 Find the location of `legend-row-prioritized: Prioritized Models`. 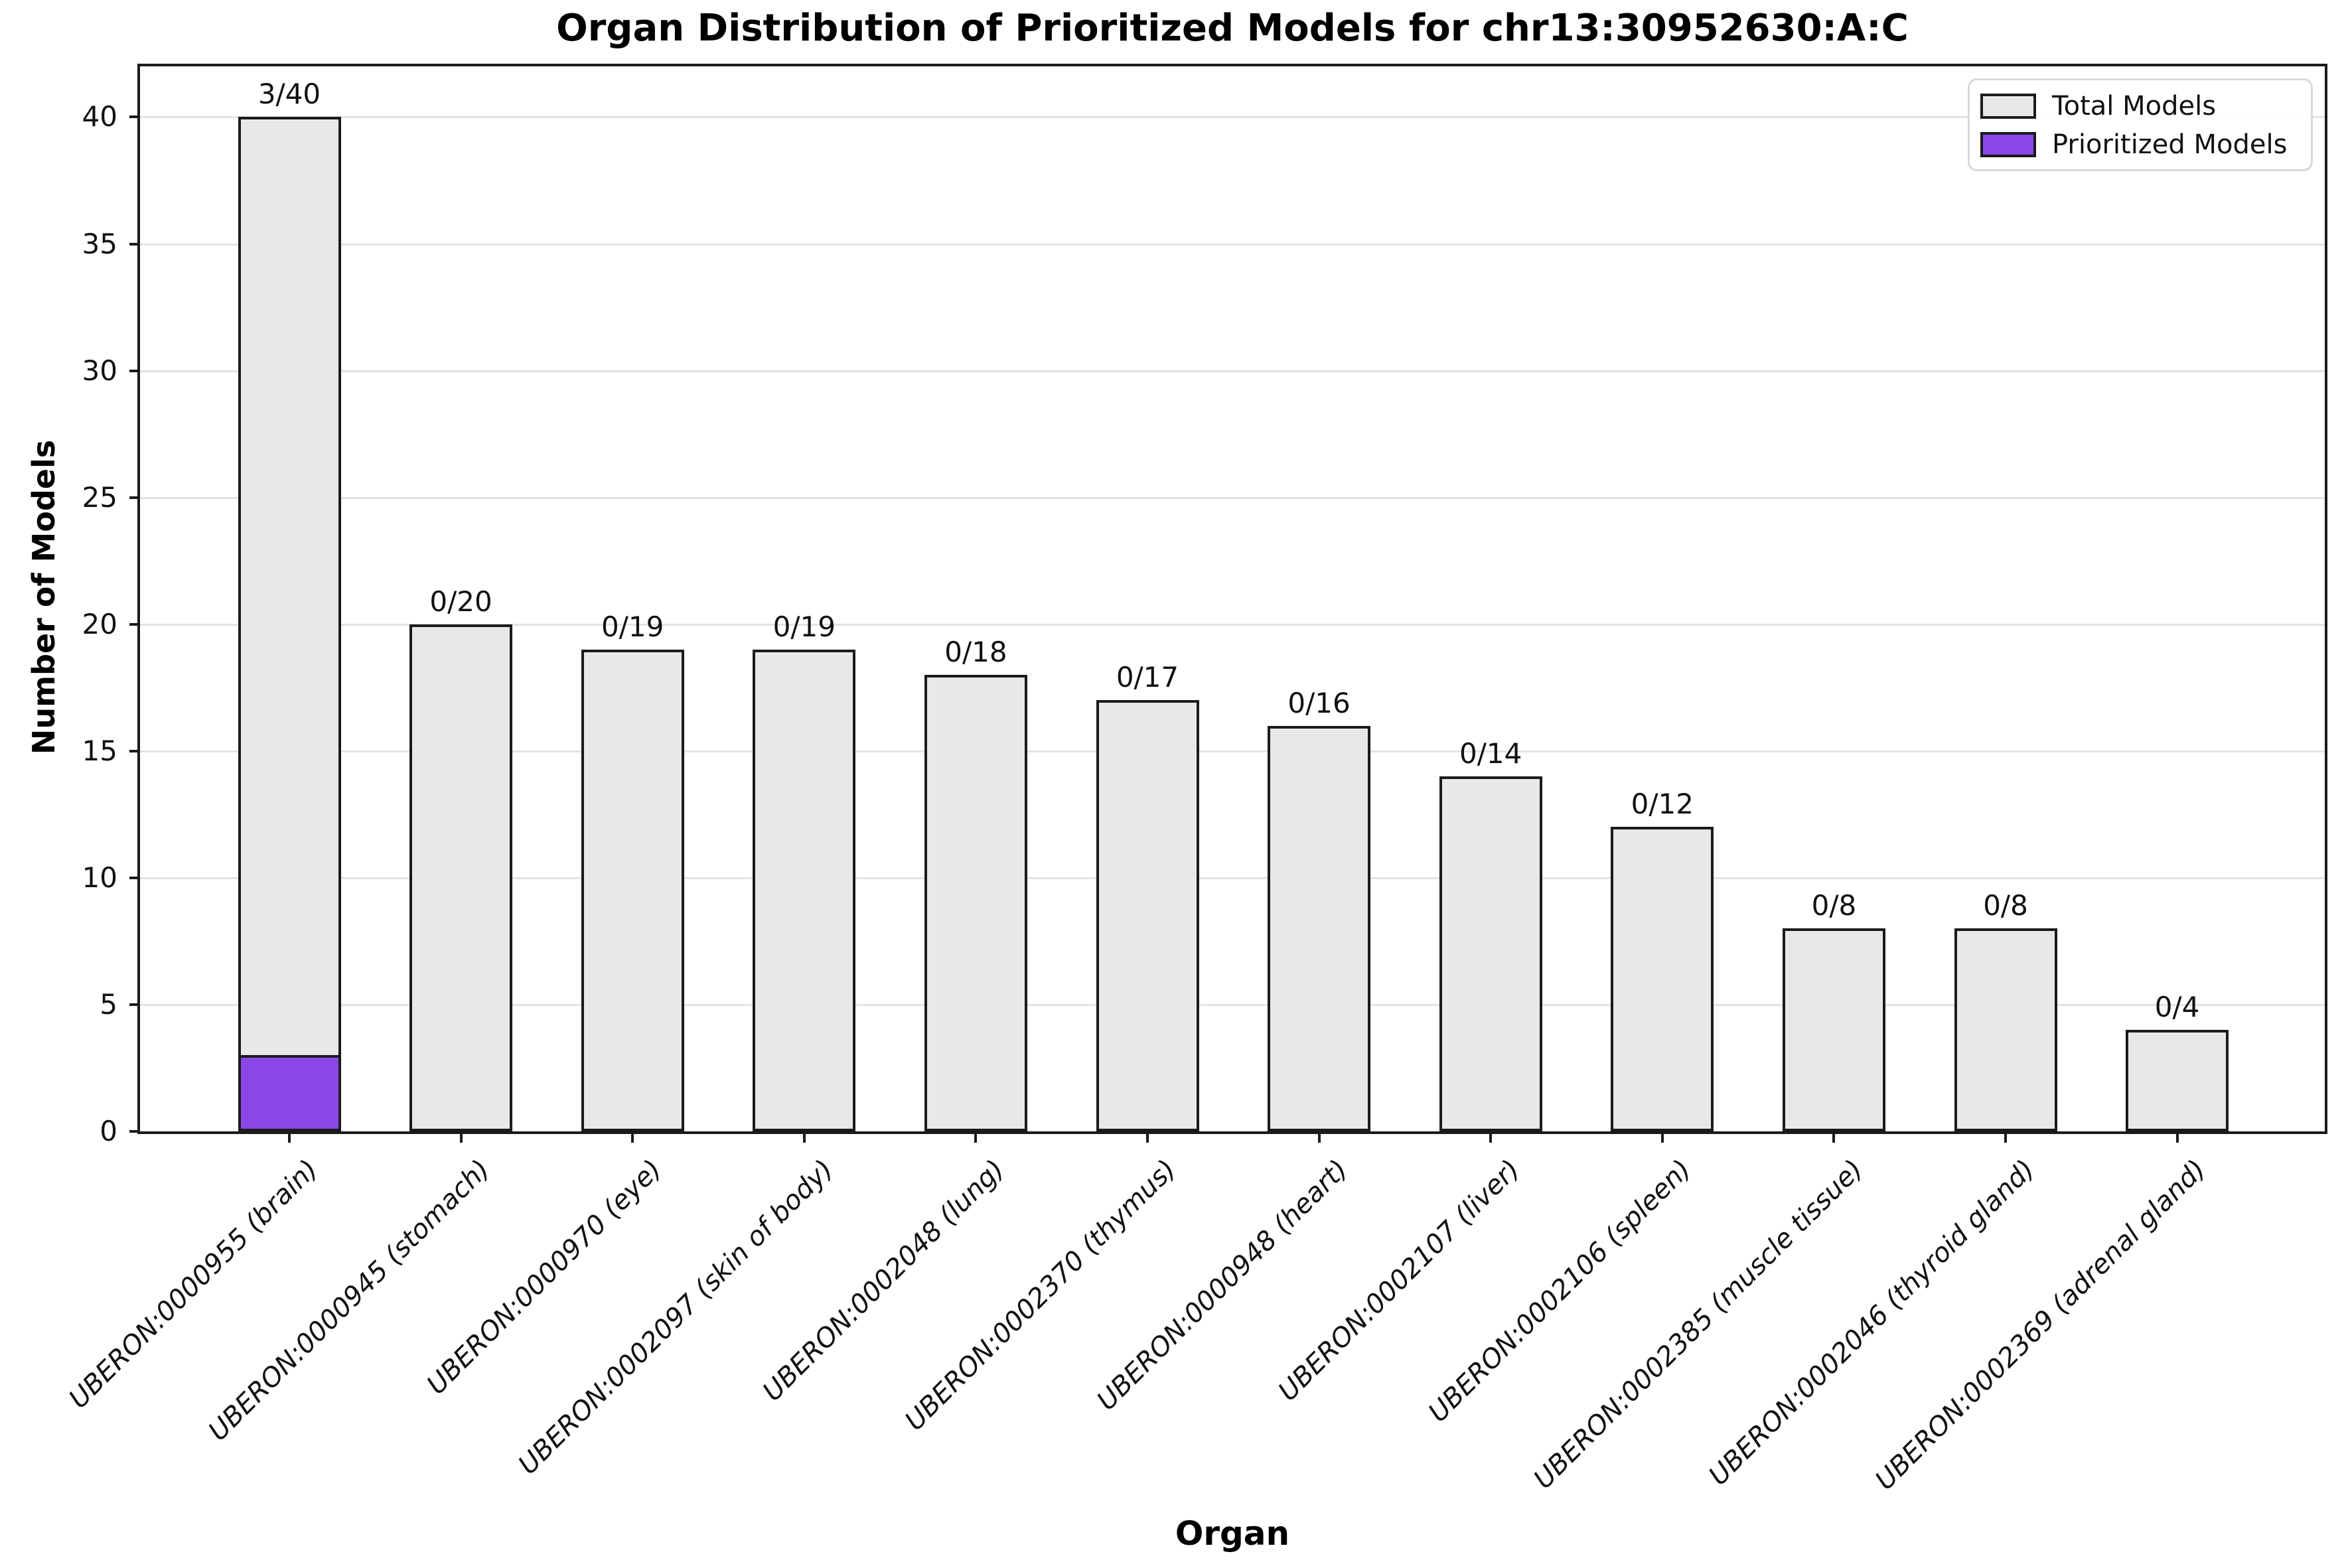

legend-row-prioritized: Prioritized Models is located at coordinates (2145, 144).